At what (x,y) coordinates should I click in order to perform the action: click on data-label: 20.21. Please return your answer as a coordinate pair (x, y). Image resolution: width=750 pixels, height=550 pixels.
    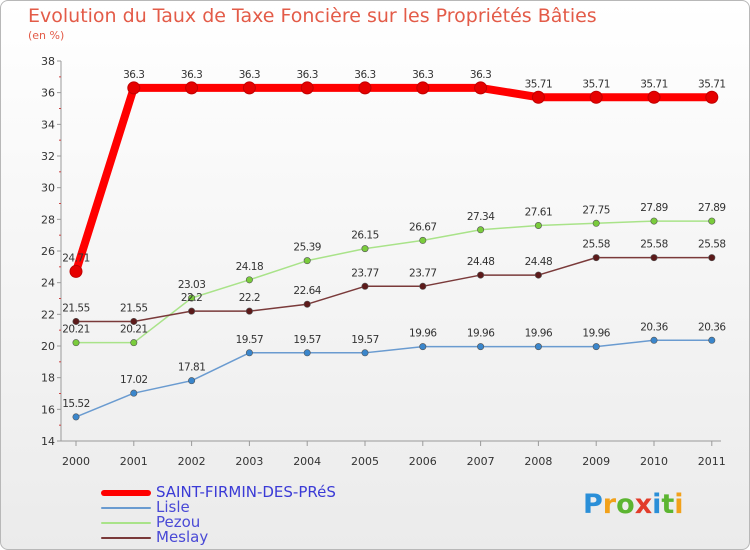
    Looking at the image, I should click on (134, 330).